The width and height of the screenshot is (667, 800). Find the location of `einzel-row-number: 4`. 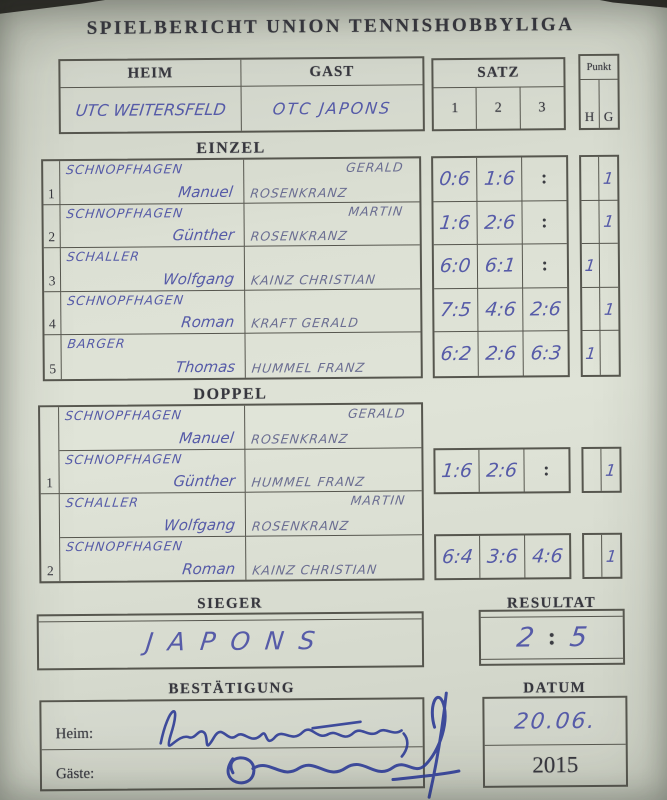

einzel-row-number: 4 is located at coordinates (53, 313).